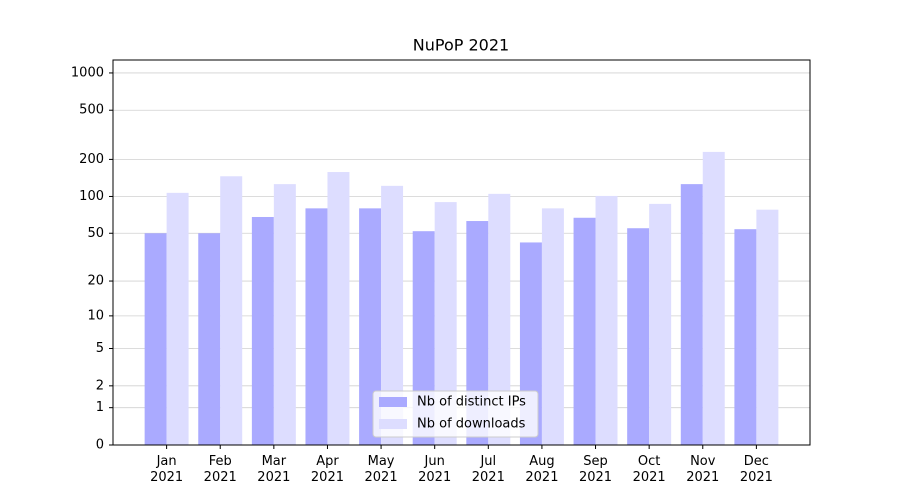  What do you see at coordinates (471, 402) in the screenshot?
I see `legend-label: Nb of distinct IPs` at bounding box center [471, 402].